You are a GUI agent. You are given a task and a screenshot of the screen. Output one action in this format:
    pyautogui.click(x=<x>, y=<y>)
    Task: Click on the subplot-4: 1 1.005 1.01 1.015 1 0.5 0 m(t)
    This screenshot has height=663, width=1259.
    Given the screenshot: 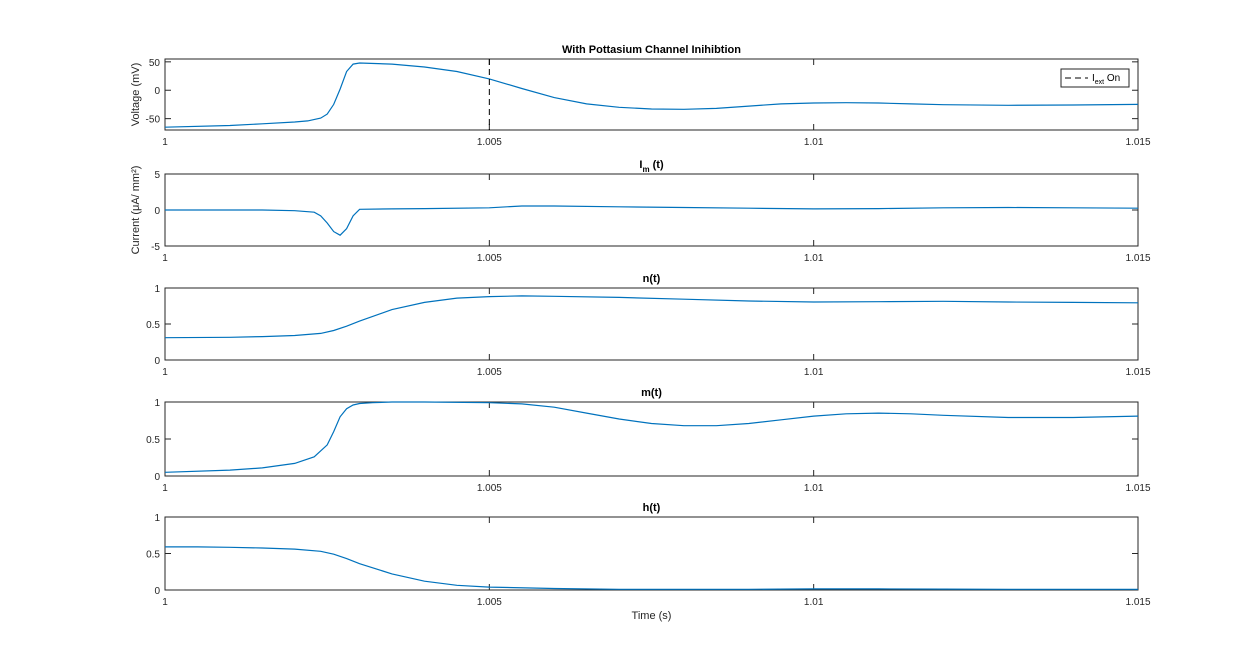 What is the action you would take?
    pyautogui.click(x=648, y=440)
    